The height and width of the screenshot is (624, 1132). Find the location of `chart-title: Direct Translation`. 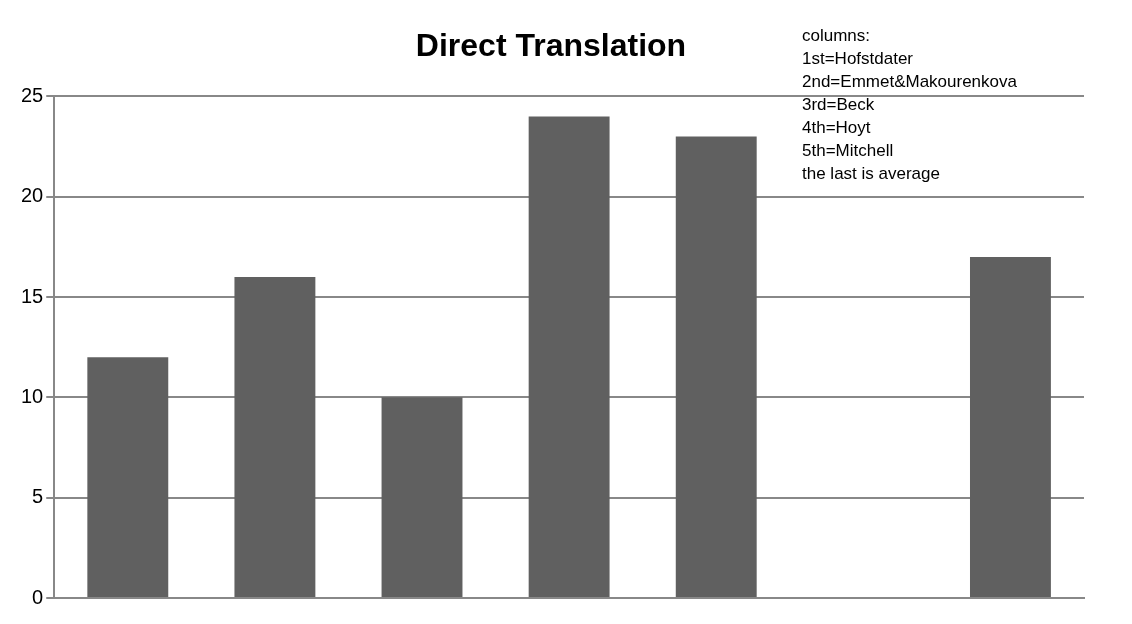

chart-title: Direct Translation is located at coordinates (551, 45).